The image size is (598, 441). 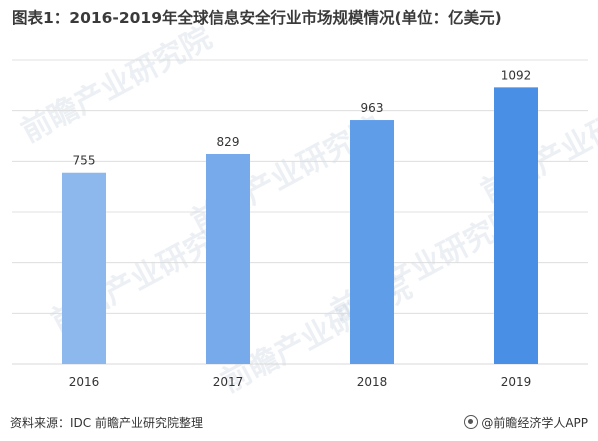 I want to click on brand-logo-icon, so click(x=471, y=422).